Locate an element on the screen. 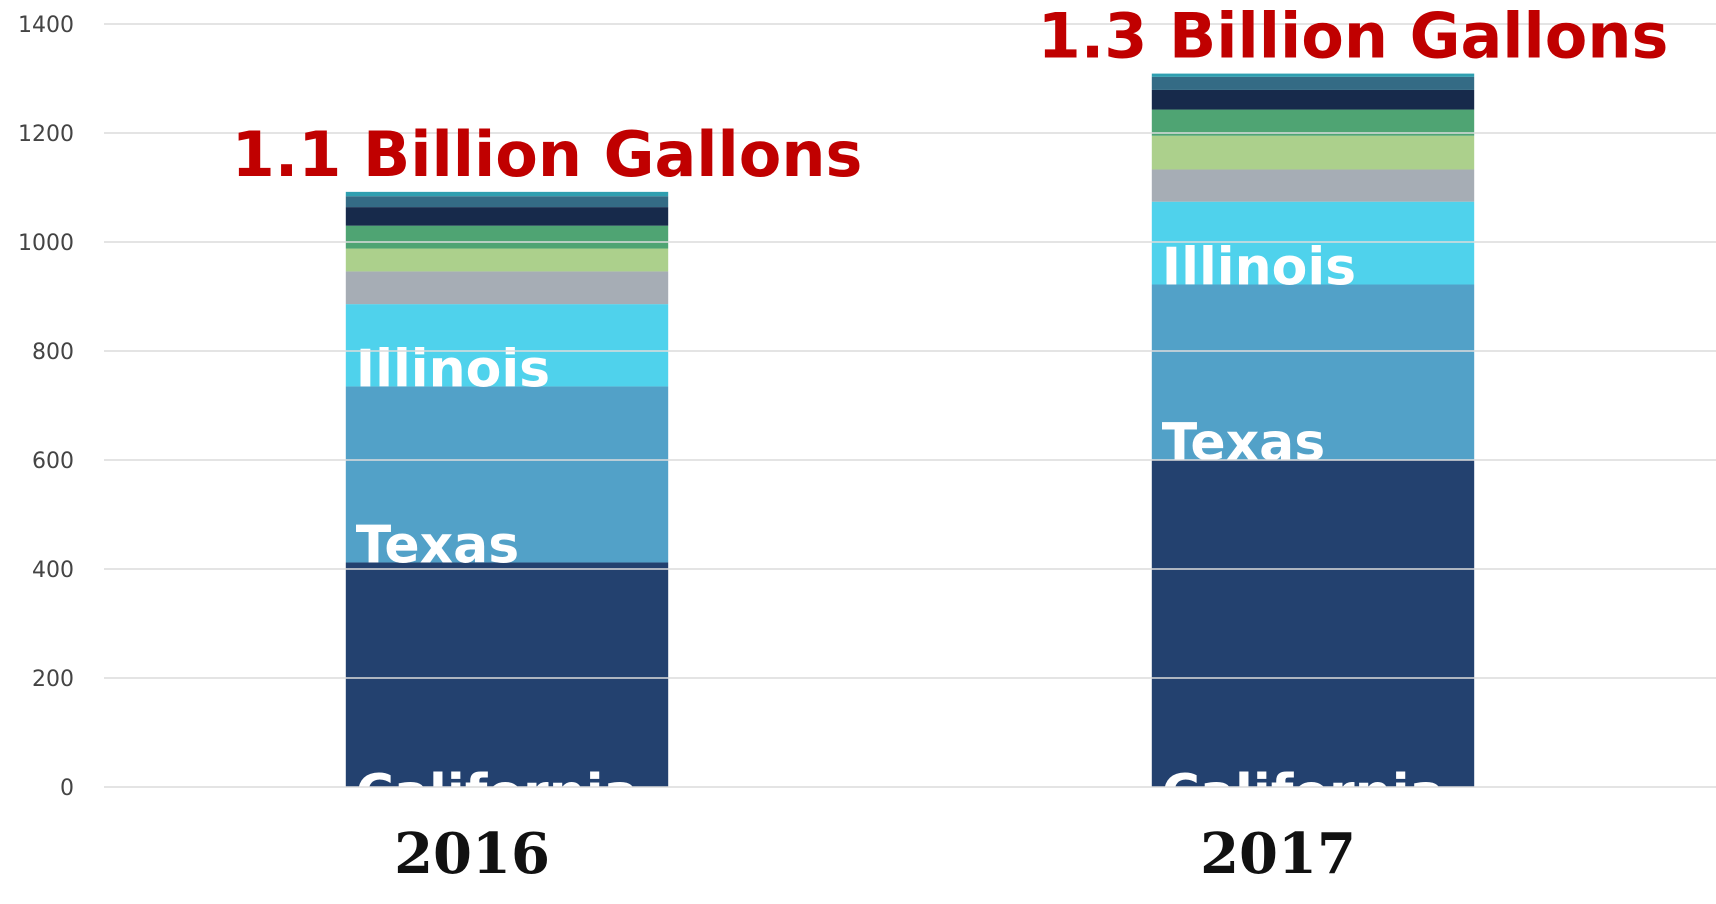  y-tick-label: 600 is located at coordinates (53, 461).